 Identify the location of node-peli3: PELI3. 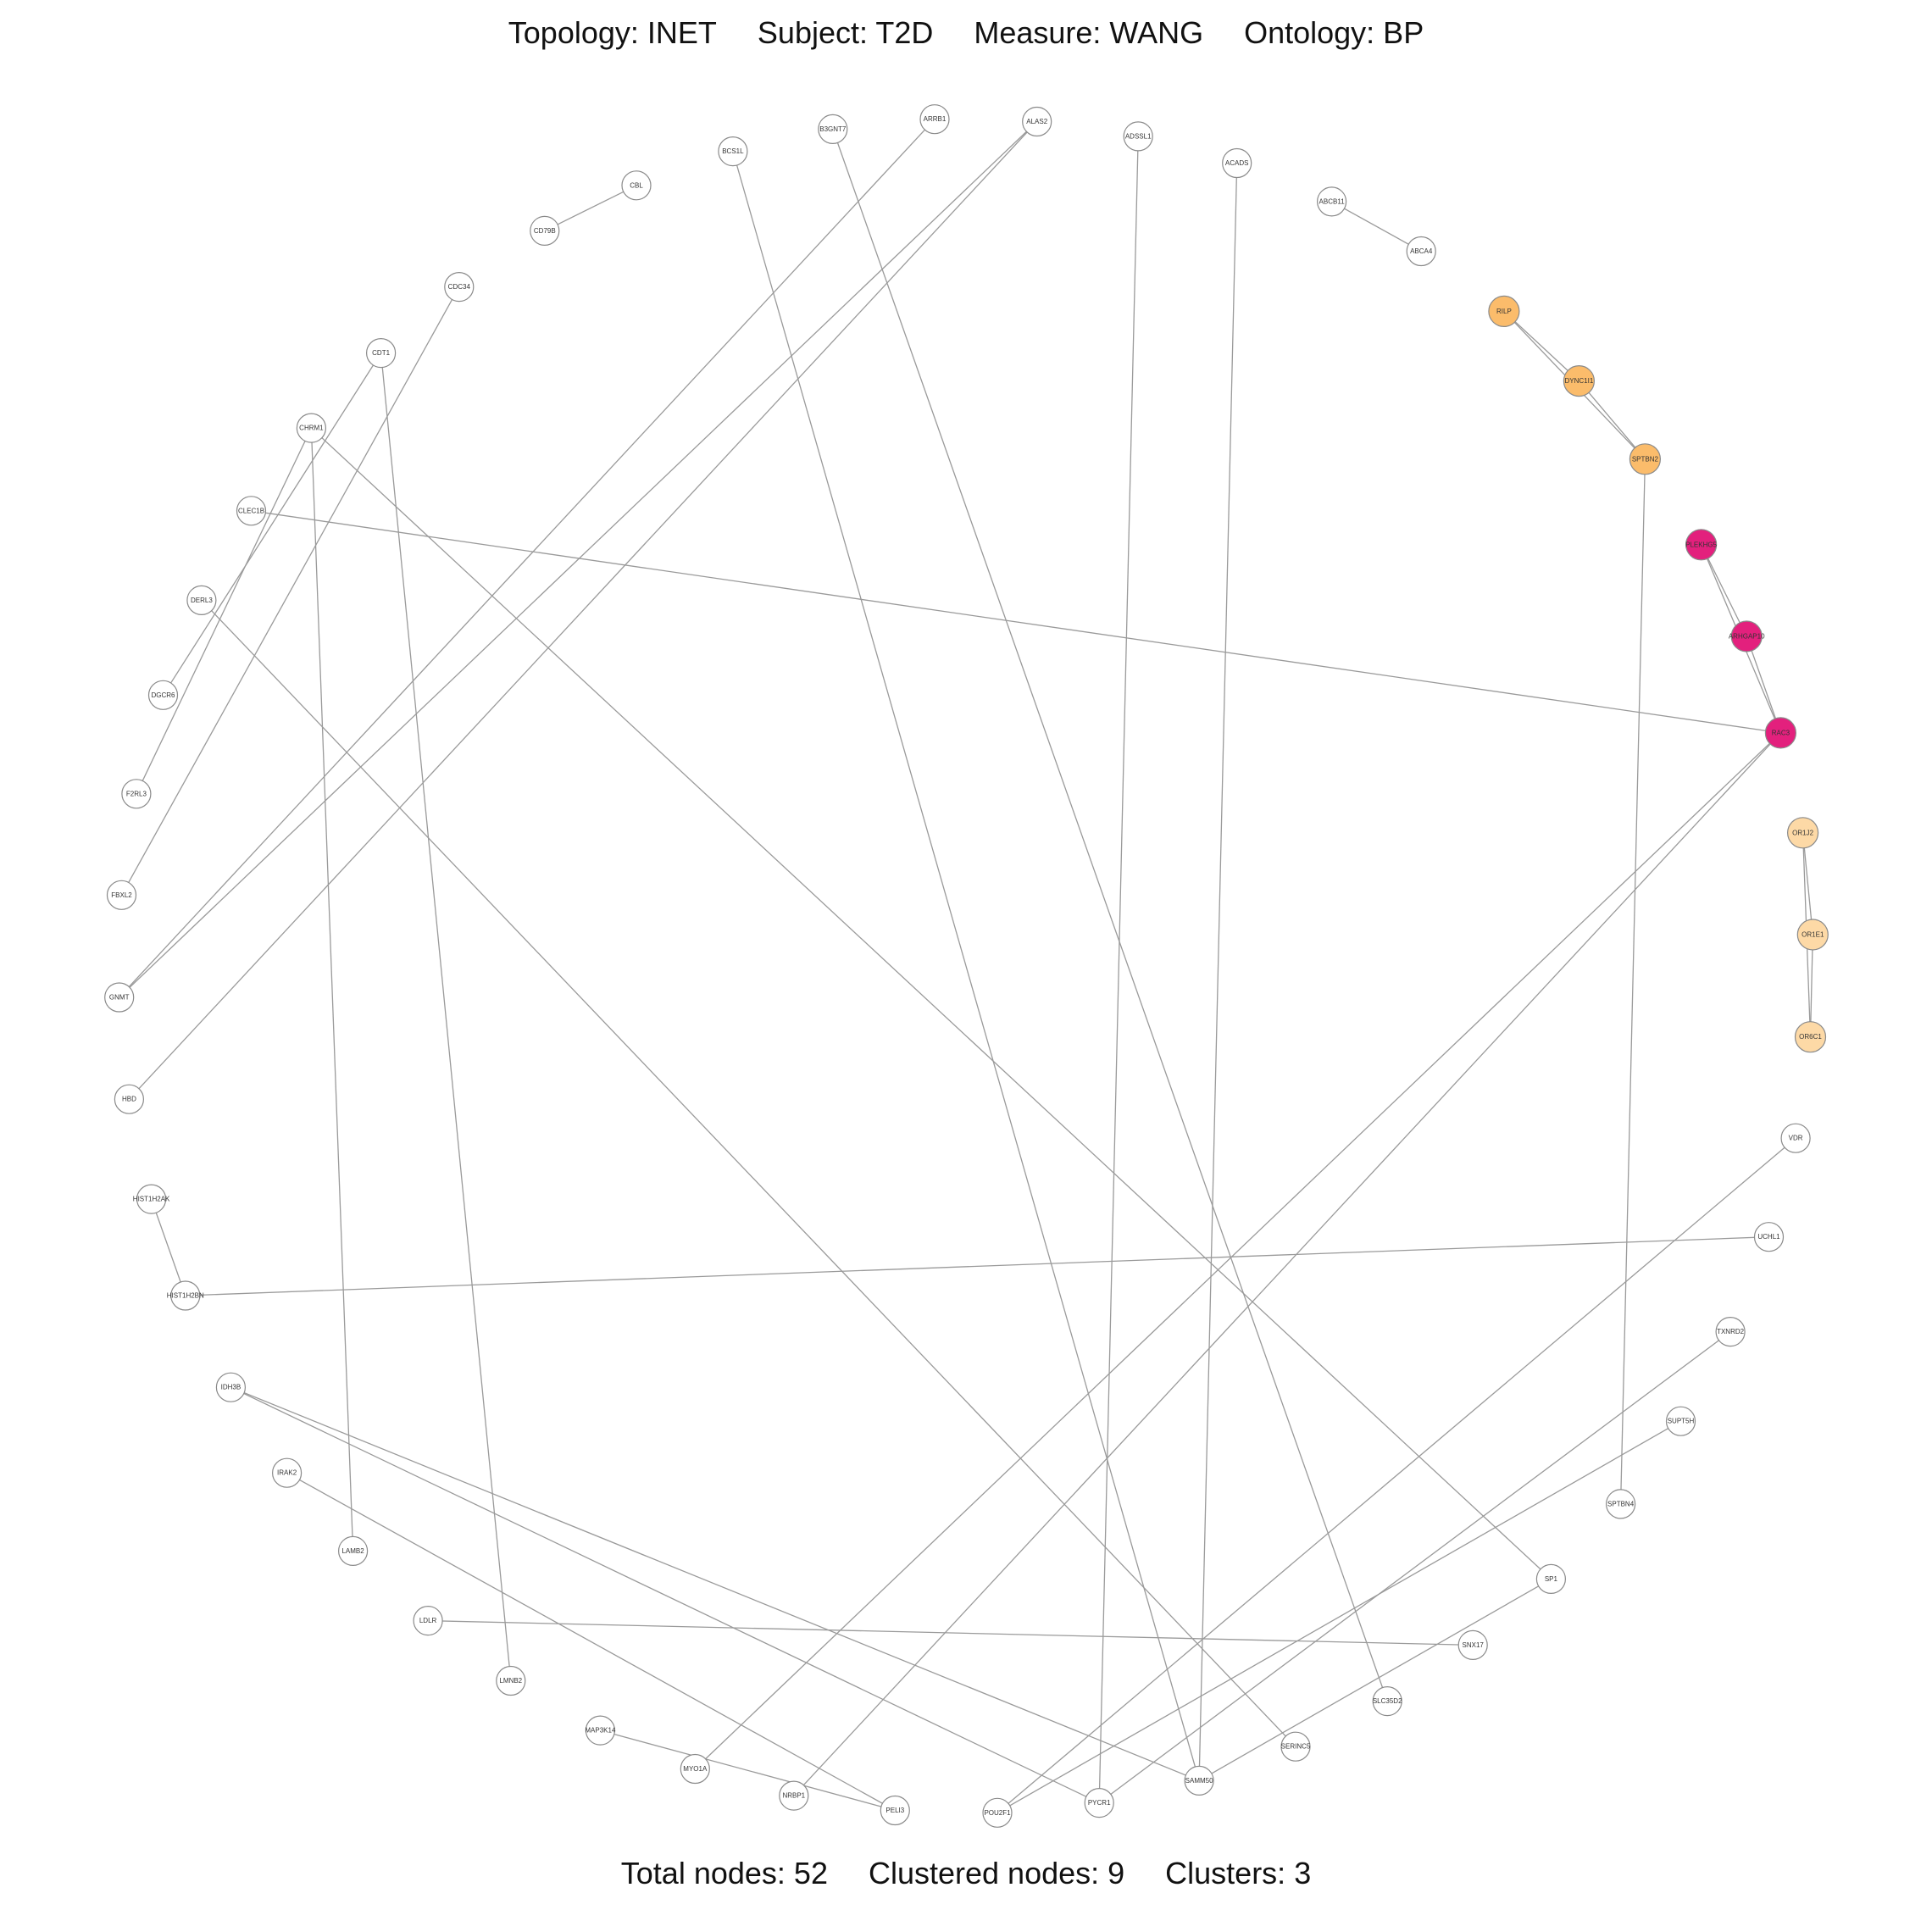
(895, 1810).